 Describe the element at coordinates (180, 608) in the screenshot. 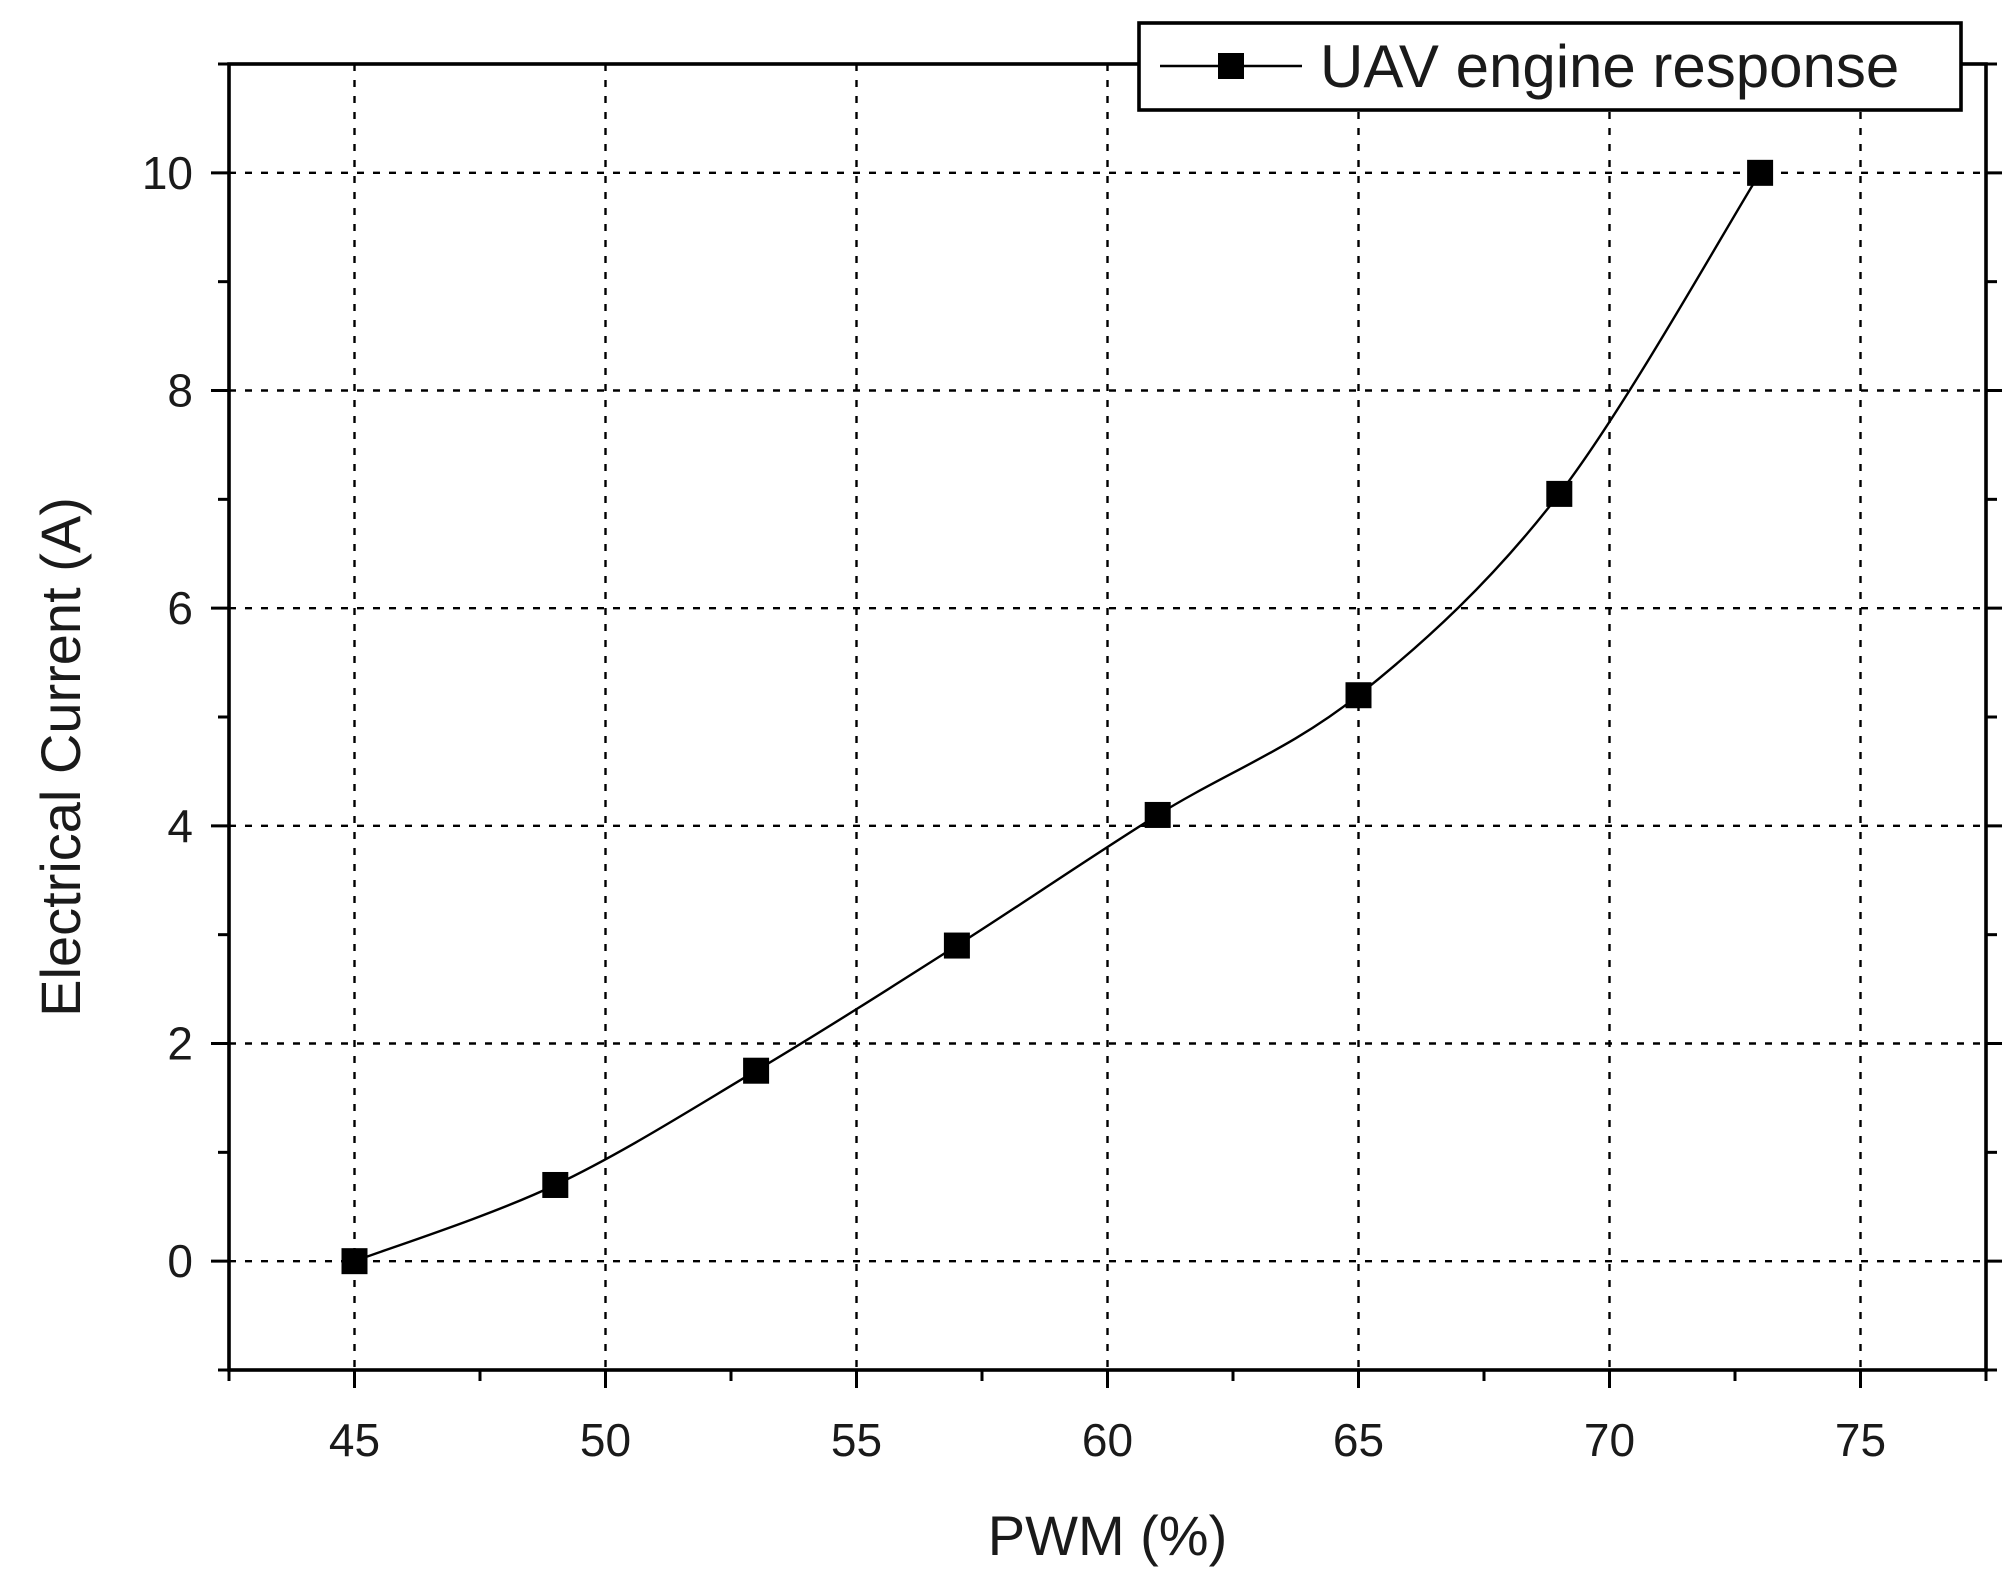

I see `y-tick-label: 6` at that location.